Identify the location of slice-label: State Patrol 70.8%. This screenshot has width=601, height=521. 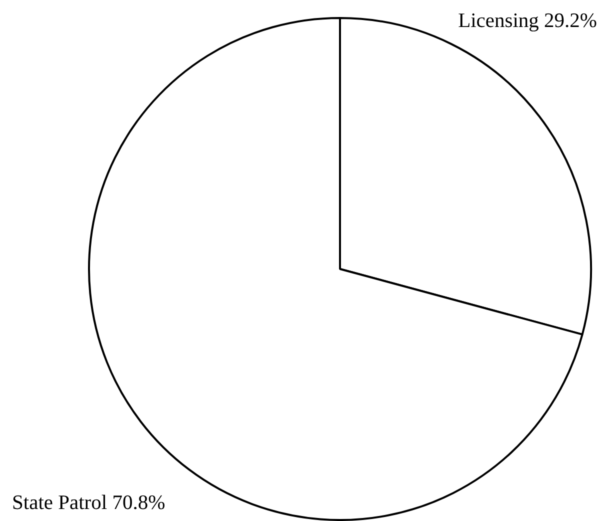
(89, 503).